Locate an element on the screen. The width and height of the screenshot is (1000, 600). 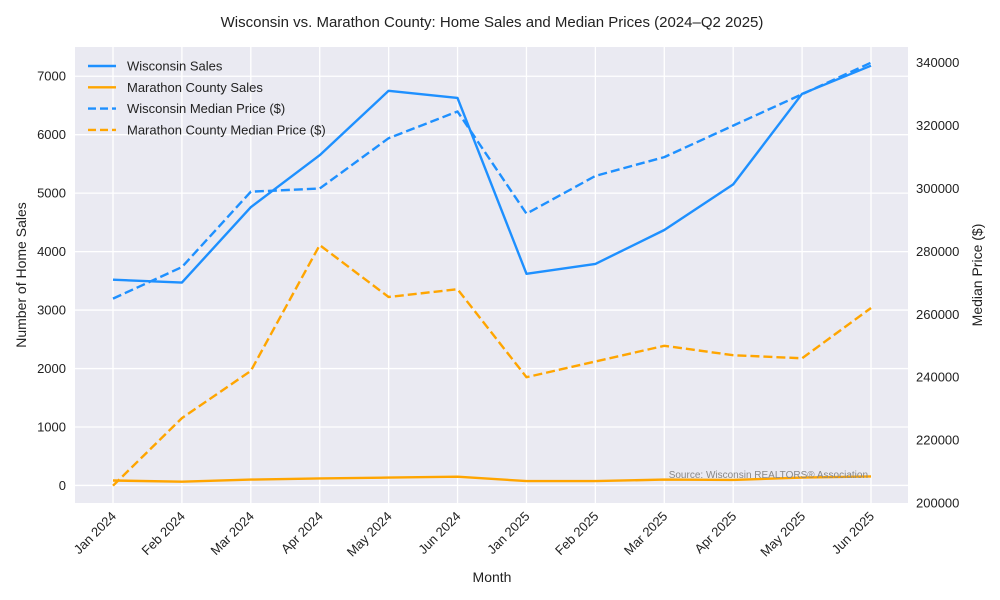
legend-label: Wisconsin Sales is located at coordinates (175, 66).